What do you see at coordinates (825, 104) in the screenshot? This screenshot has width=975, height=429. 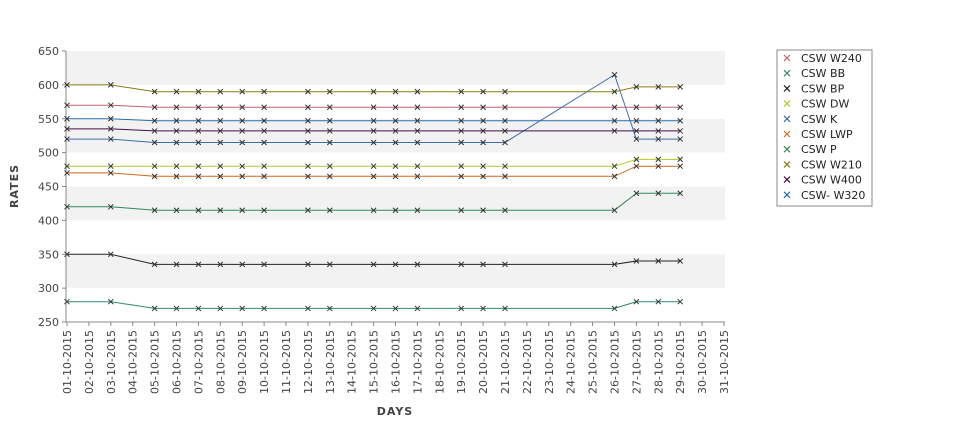 I see `legend-label: CSW DW` at bounding box center [825, 104].